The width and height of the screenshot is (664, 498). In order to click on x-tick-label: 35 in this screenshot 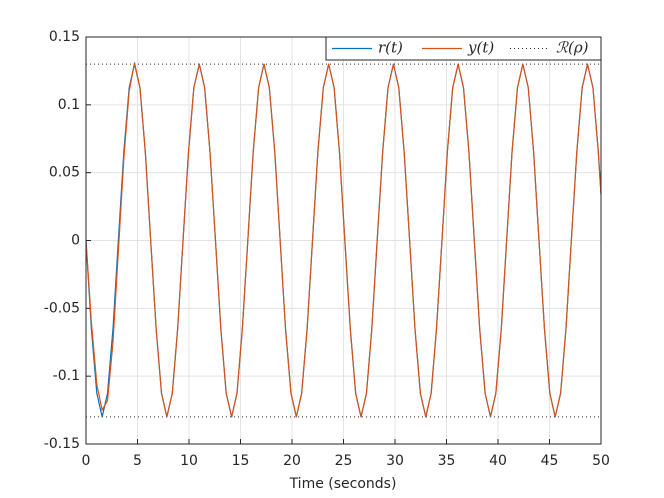, I will do `click(447, 461)`.